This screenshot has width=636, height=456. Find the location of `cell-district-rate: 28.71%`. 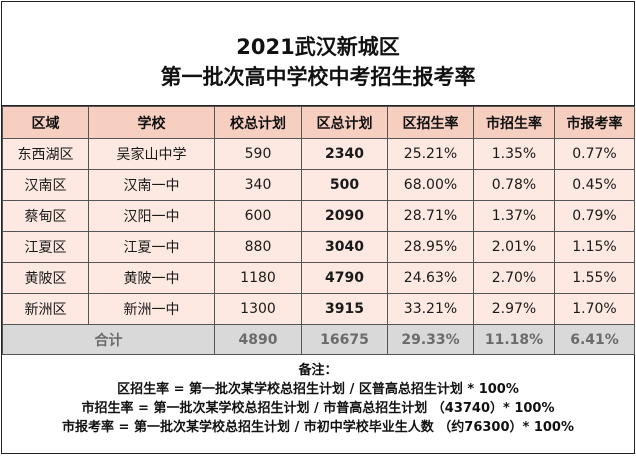

cell-district-rate: 28.71% is located at coordinates (430, 216).